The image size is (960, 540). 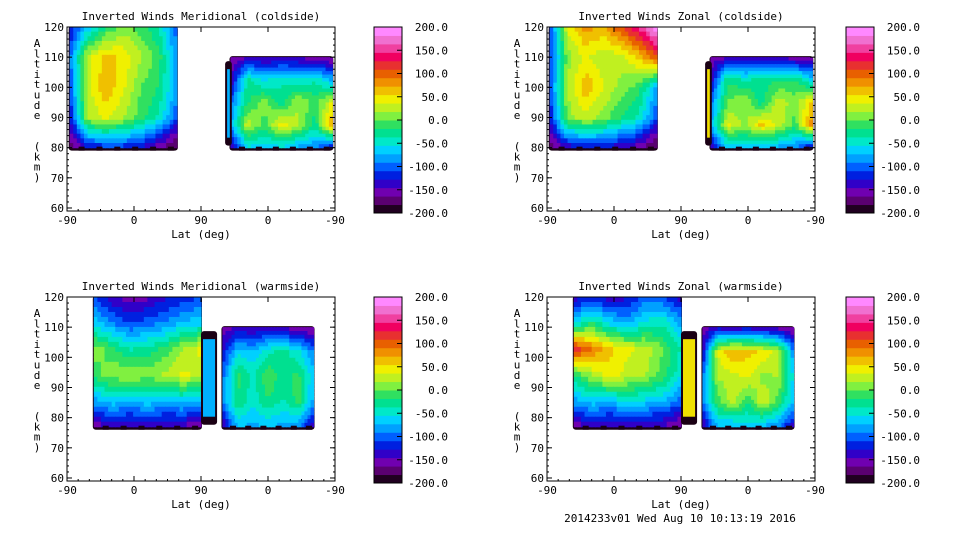 I want to click on colorbar-tick-label: 200.0, so click(x=431, y=27).